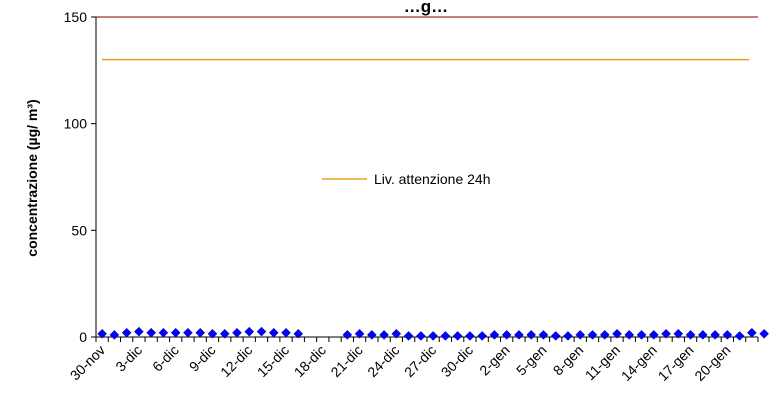  Describe the element at coordinates (639, 363) in the screenshot. I see `x-tick-label: 14-gen` at that location.